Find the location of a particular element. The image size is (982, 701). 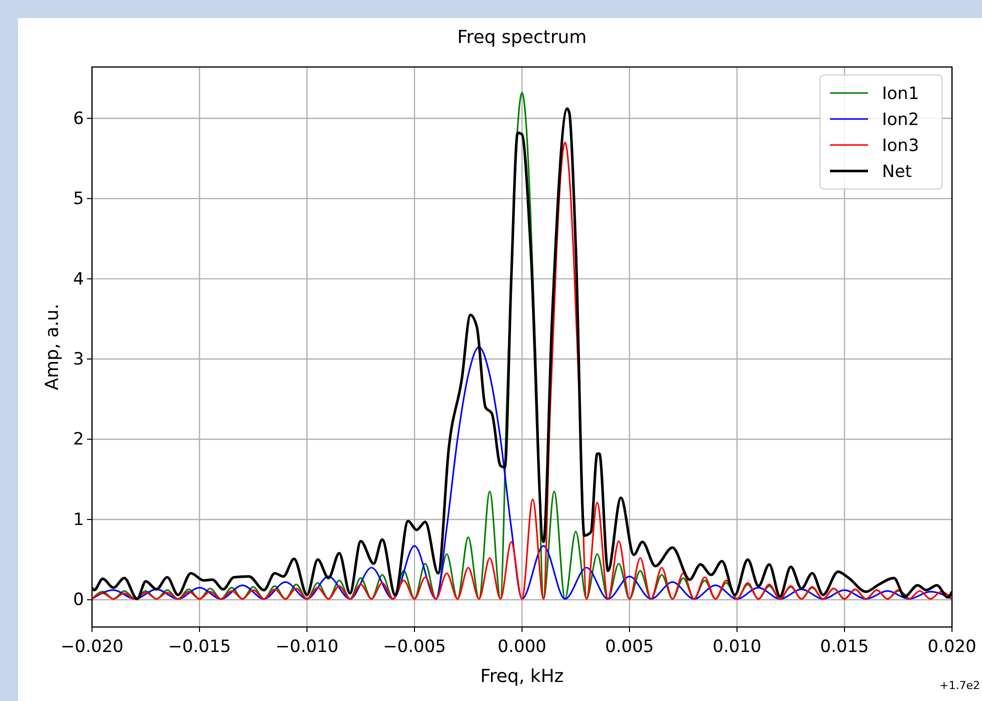

x-tick-label: −0.020 is located at coordinates (92, 647).